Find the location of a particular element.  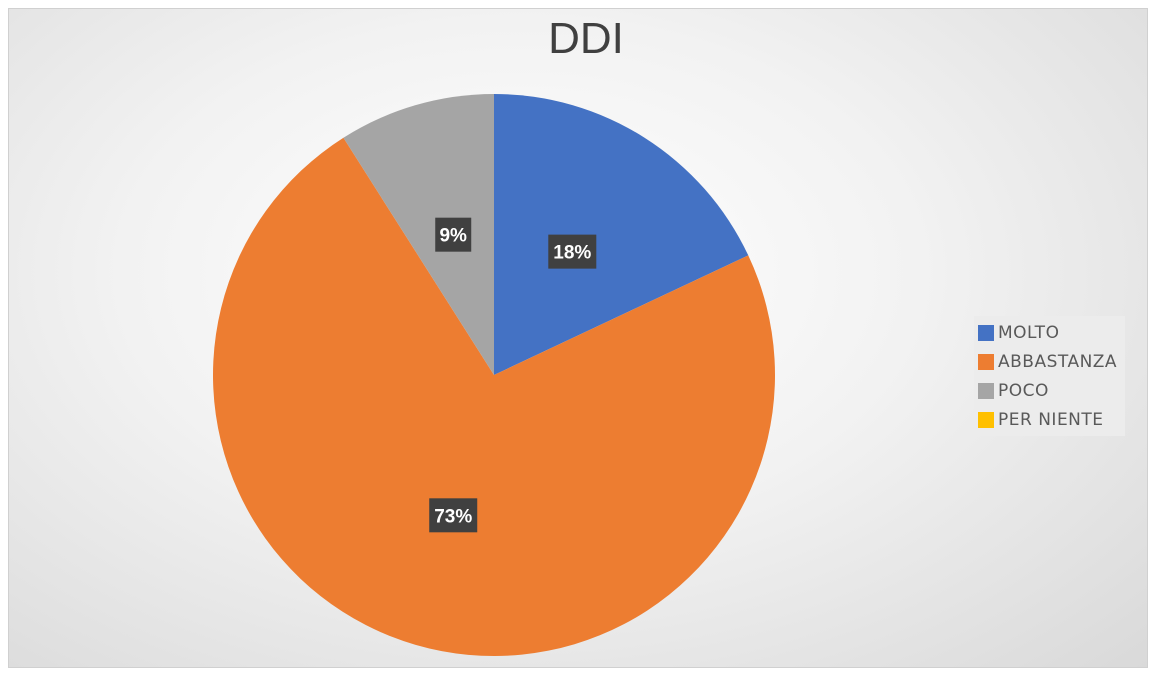

svg-text: 73% is located at coordinates (453, 516).